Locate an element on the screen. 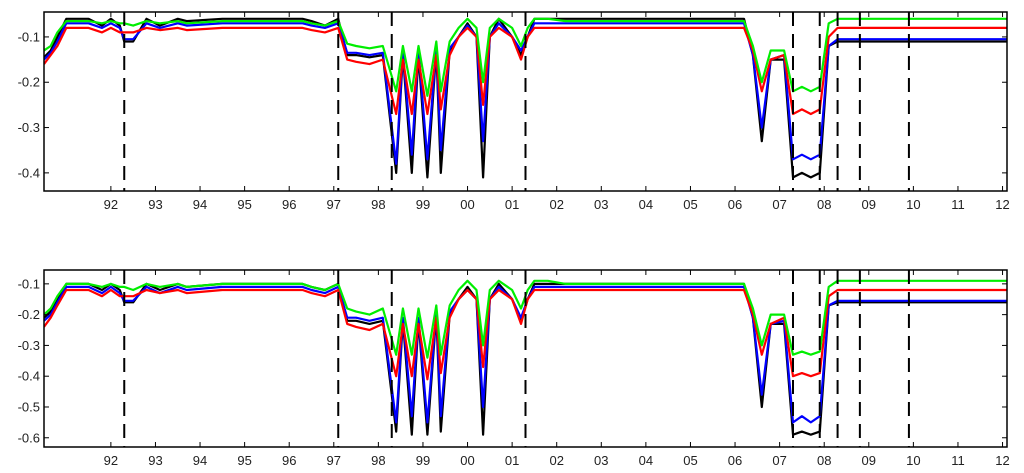 This screenshot has height=473, width=1024. y-tick-label: -0.6 is located at coordinates (29, 437).